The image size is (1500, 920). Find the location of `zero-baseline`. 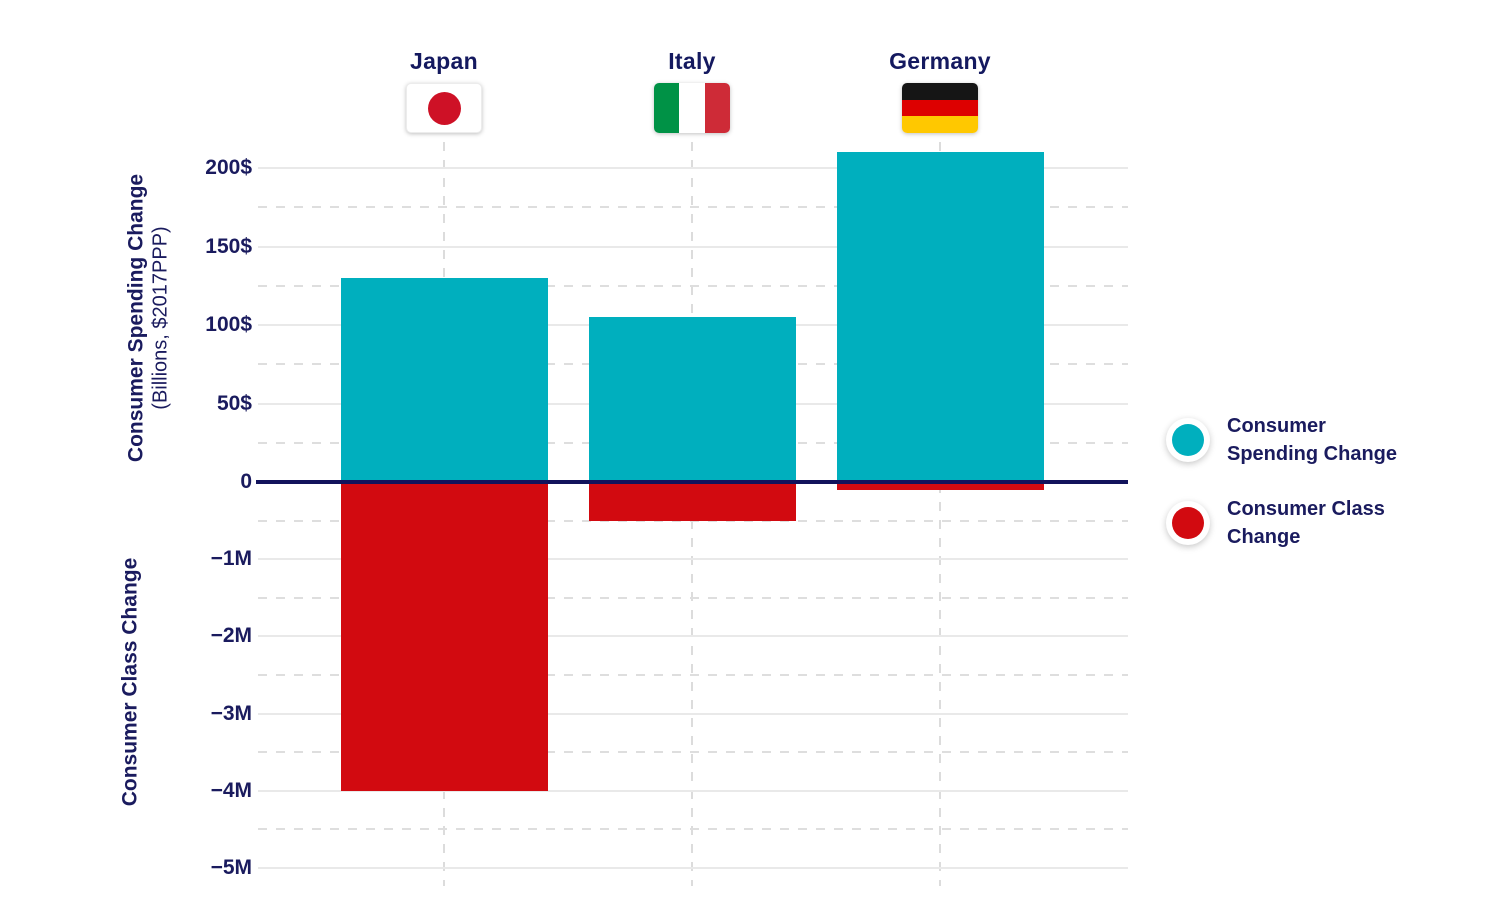

zero-baseline is located at coordinates (692, 482).